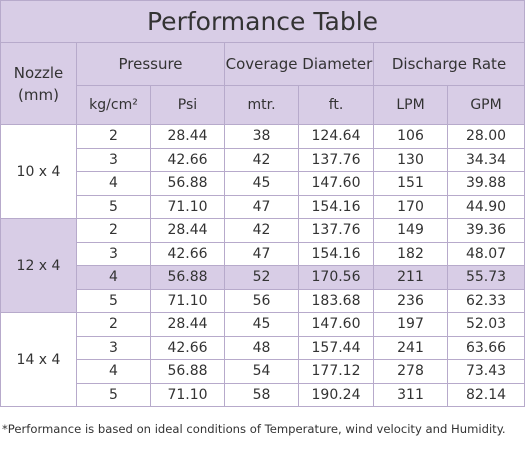 The image size is (531, 450). Describe the element at coordinates (263, 21) in the screenshot. I see `table-title: Performance Table` at that location.